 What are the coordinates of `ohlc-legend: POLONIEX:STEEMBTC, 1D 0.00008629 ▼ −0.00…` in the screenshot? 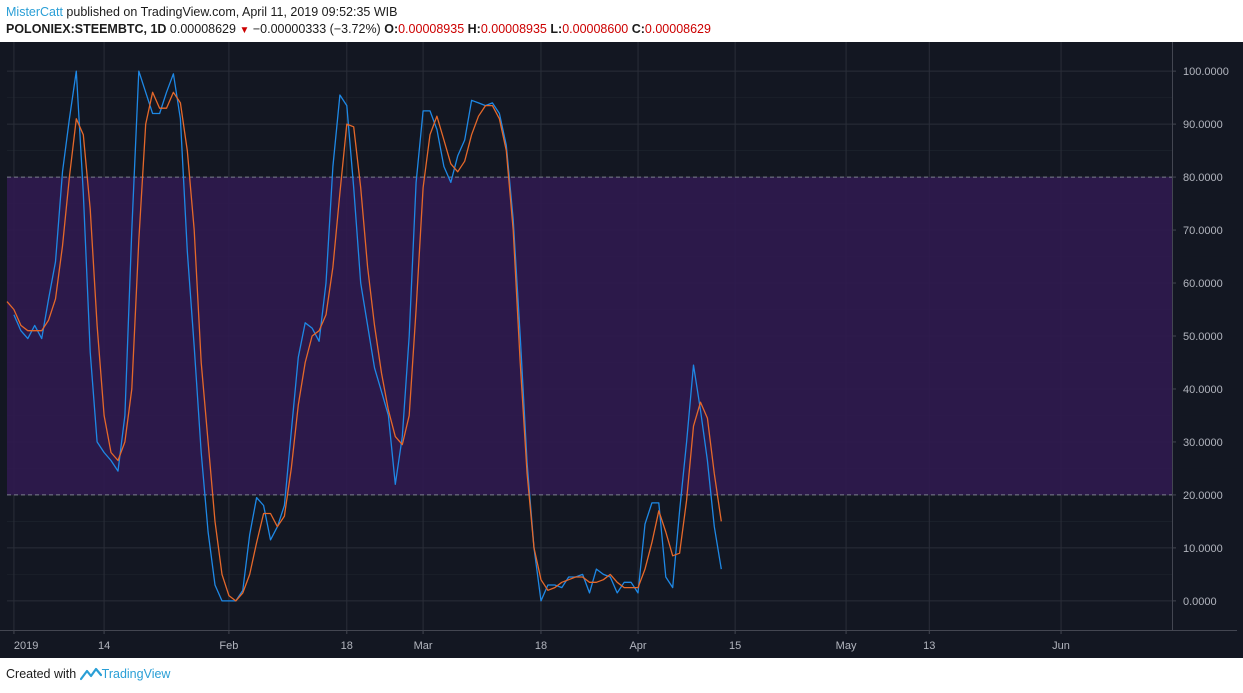 It's located at (621, 30).